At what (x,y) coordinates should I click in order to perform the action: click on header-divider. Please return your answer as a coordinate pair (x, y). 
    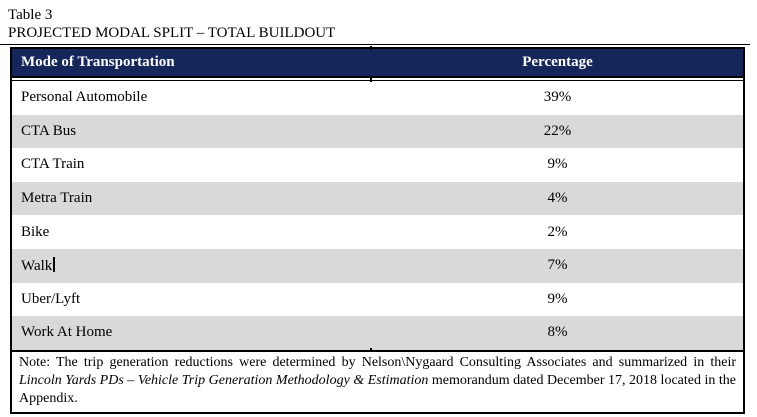
    Looking at the image, I should click on (377, 79).